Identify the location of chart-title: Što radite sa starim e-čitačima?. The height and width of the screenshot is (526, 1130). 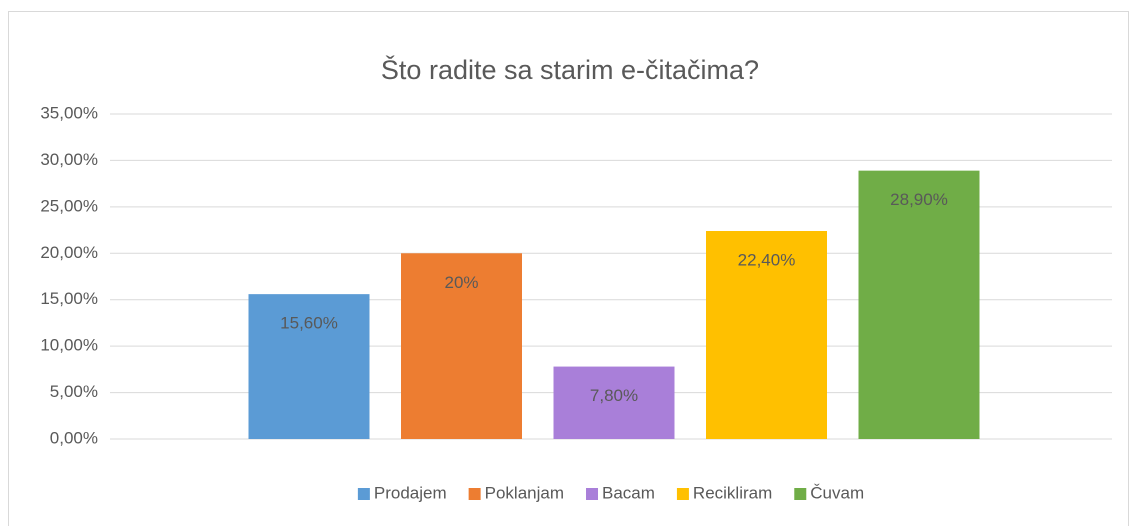
(570, 69).